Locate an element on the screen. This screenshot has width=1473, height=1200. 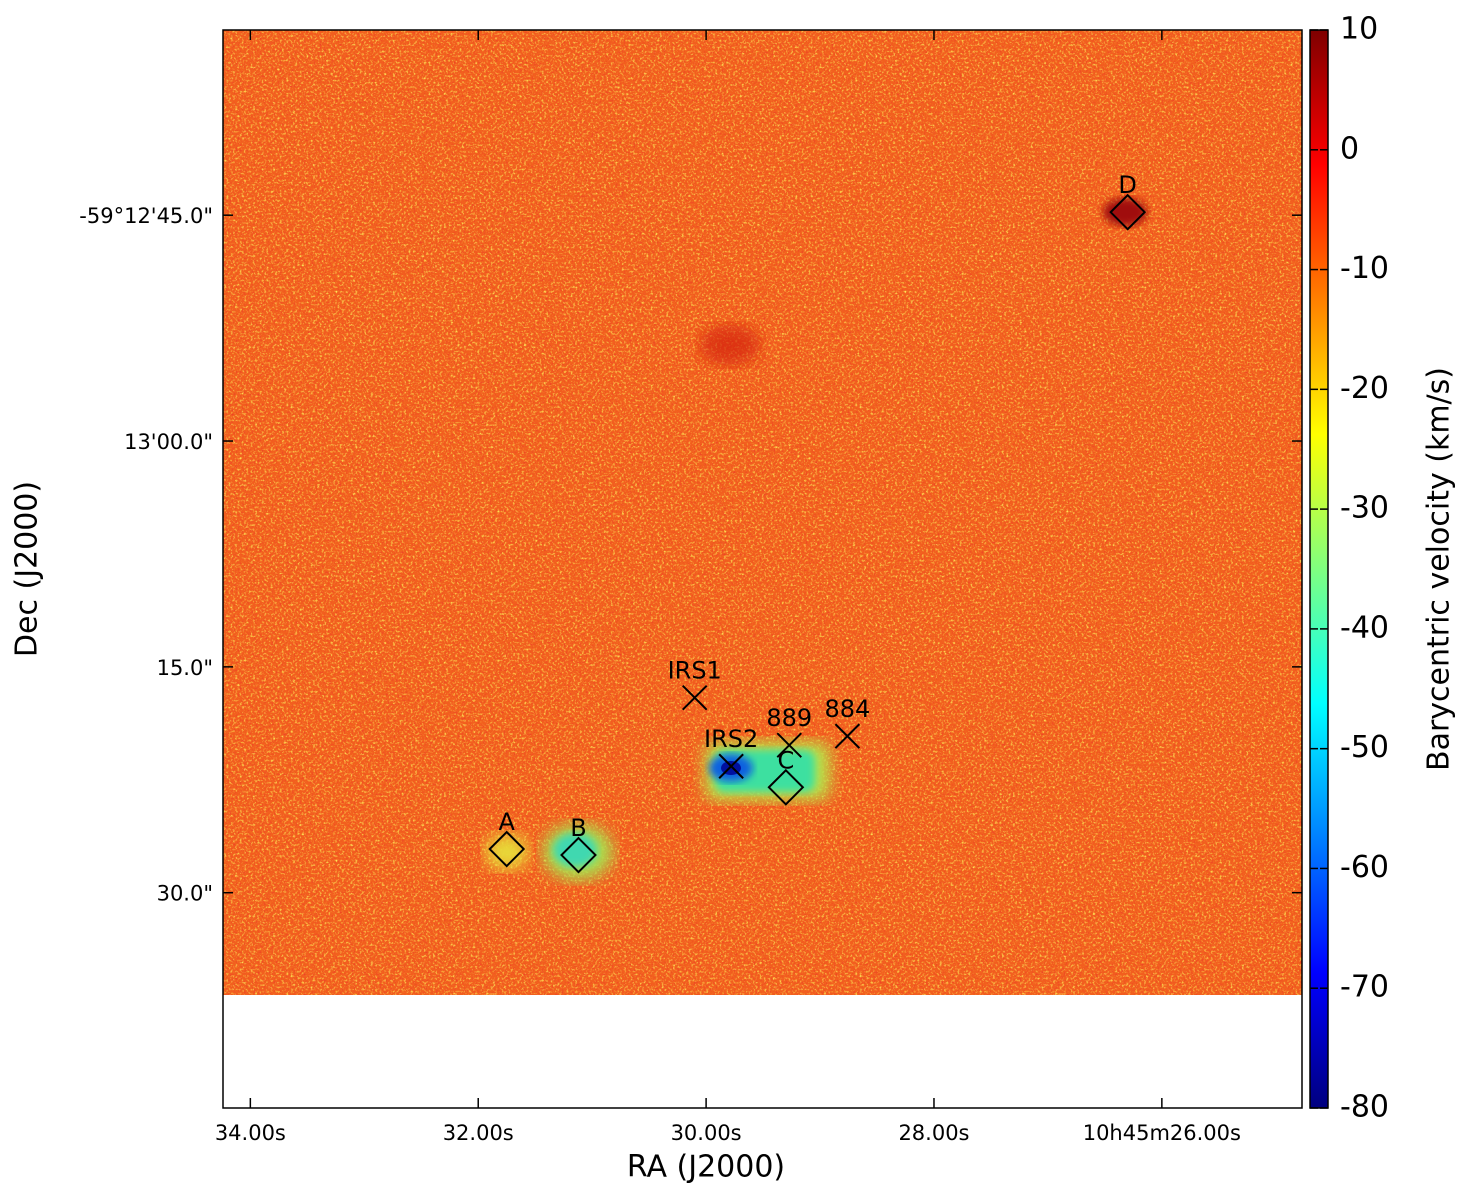
marker-label: IRS2 is located at coordinates (731, 739).